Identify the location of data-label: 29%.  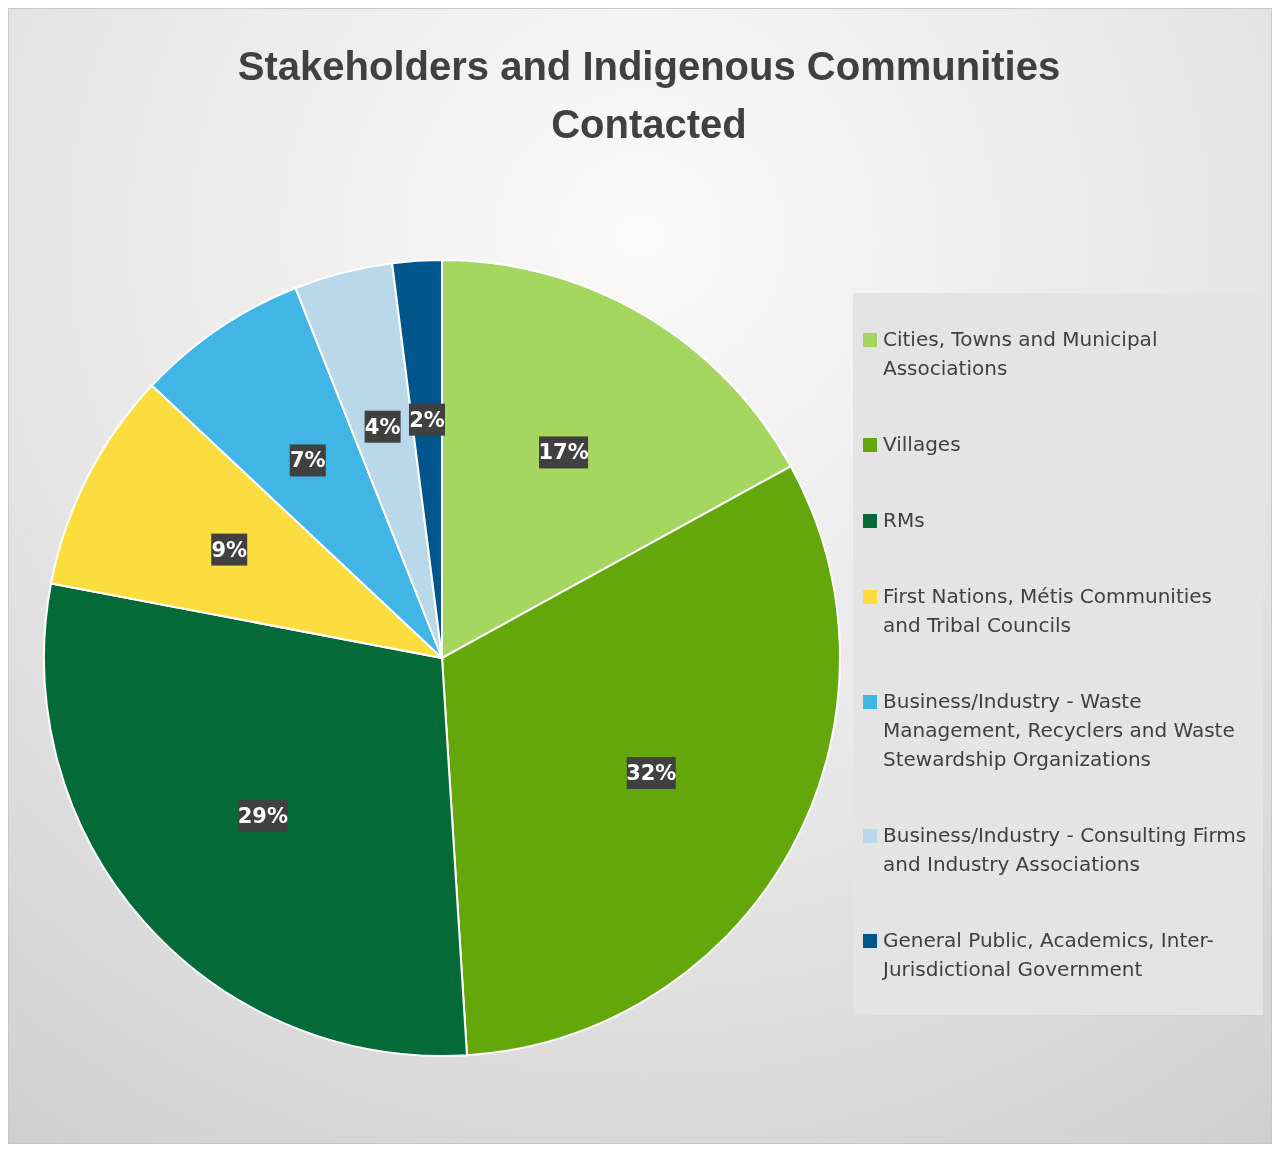
(263, 815).